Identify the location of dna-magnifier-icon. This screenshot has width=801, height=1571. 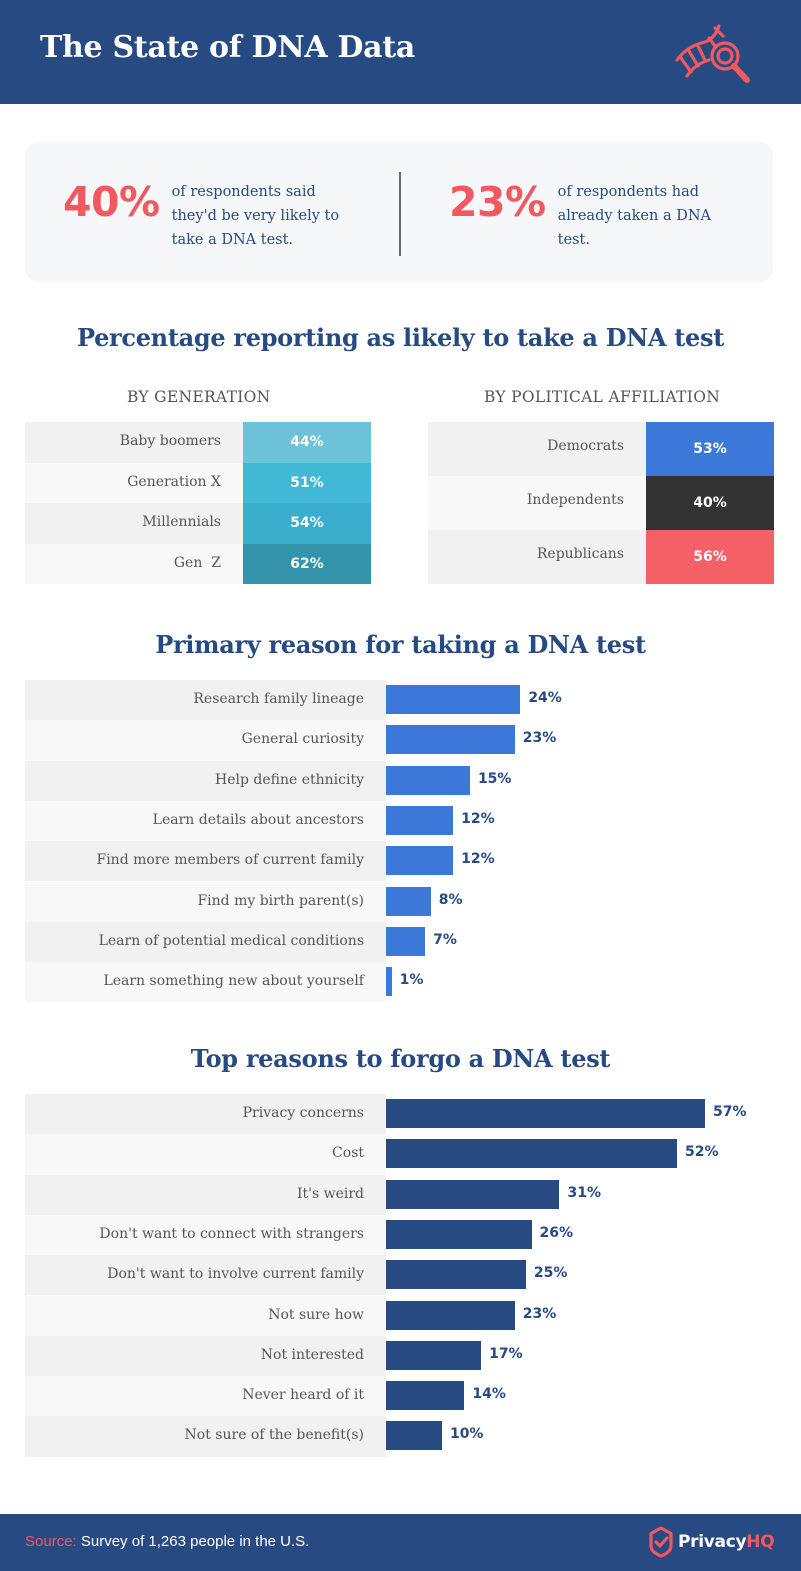
(712, 53).